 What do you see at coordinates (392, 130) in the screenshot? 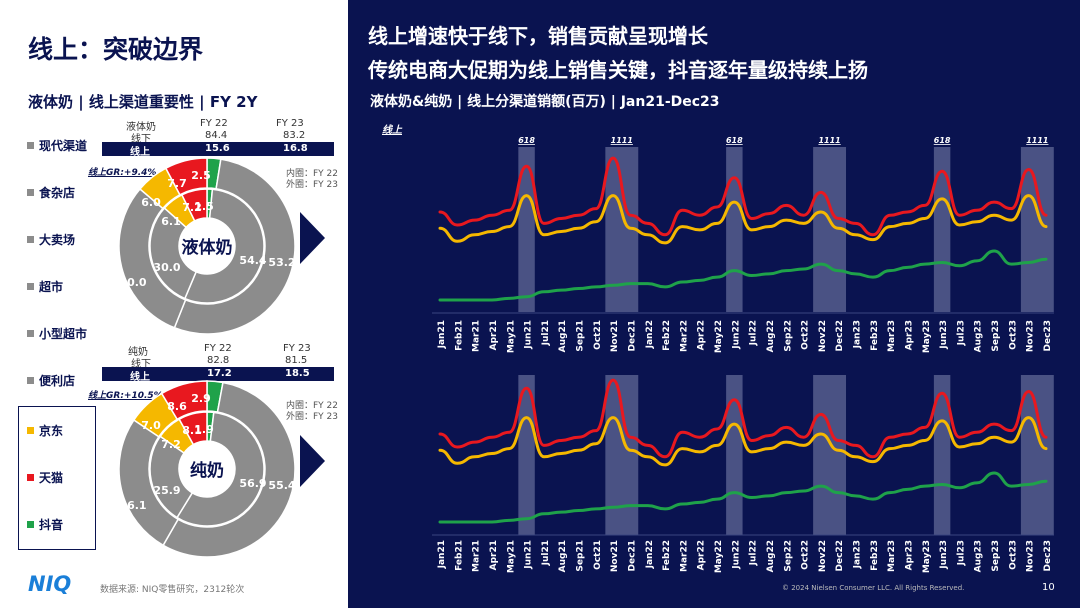
I see `online-label: 线上` at bounding box center [392, 130].